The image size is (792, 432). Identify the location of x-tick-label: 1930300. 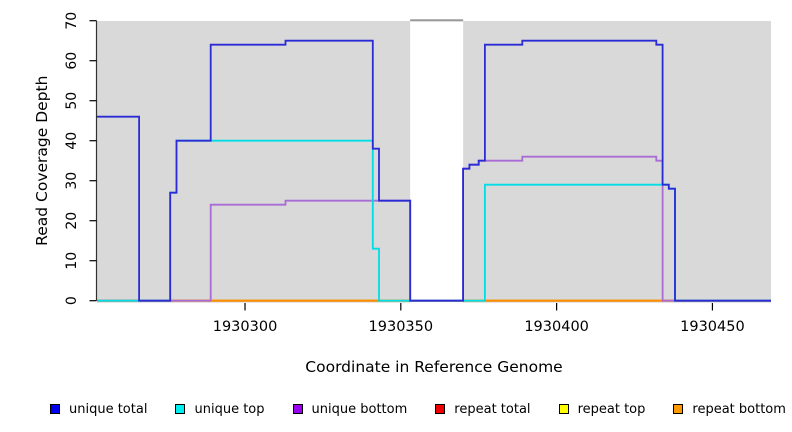
(245, 327).